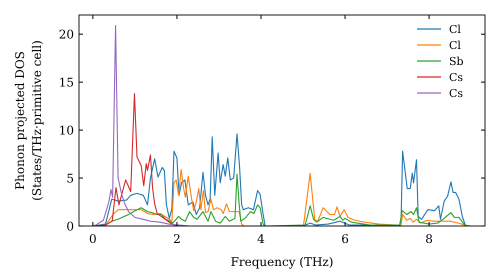 The height and width of the screenshot is (280, 500). I want to click on y-axis-title: Phonon projected DOS (States/THz·primitive cell), so click(28, 120).